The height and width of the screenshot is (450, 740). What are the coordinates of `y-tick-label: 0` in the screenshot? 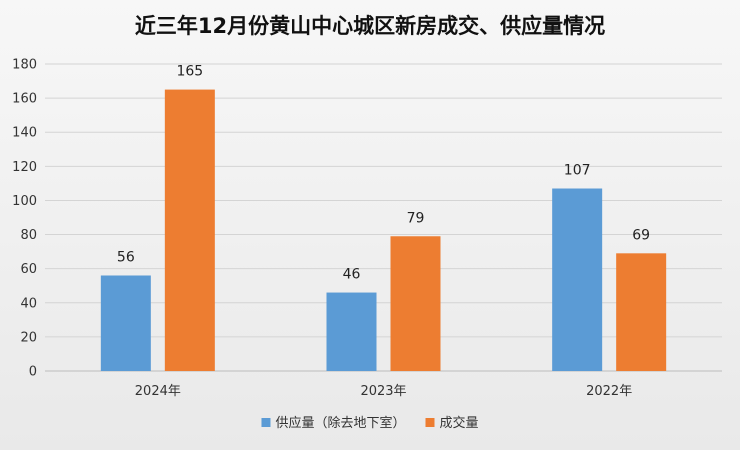 It's located at (33, 372).